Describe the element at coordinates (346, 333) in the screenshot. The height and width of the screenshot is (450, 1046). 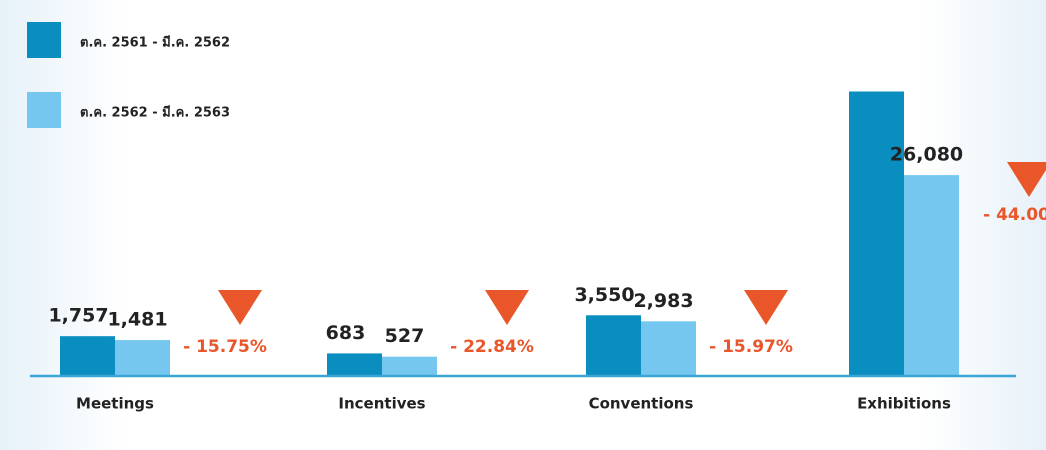
I see `value-label: 683` at that location.